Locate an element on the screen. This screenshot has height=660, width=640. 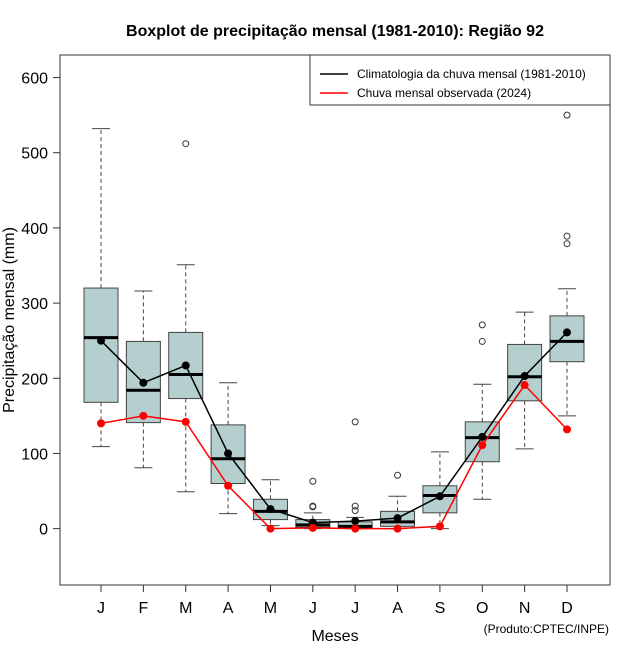
y-tick-label: 600 is located at coordinates (34, 79).